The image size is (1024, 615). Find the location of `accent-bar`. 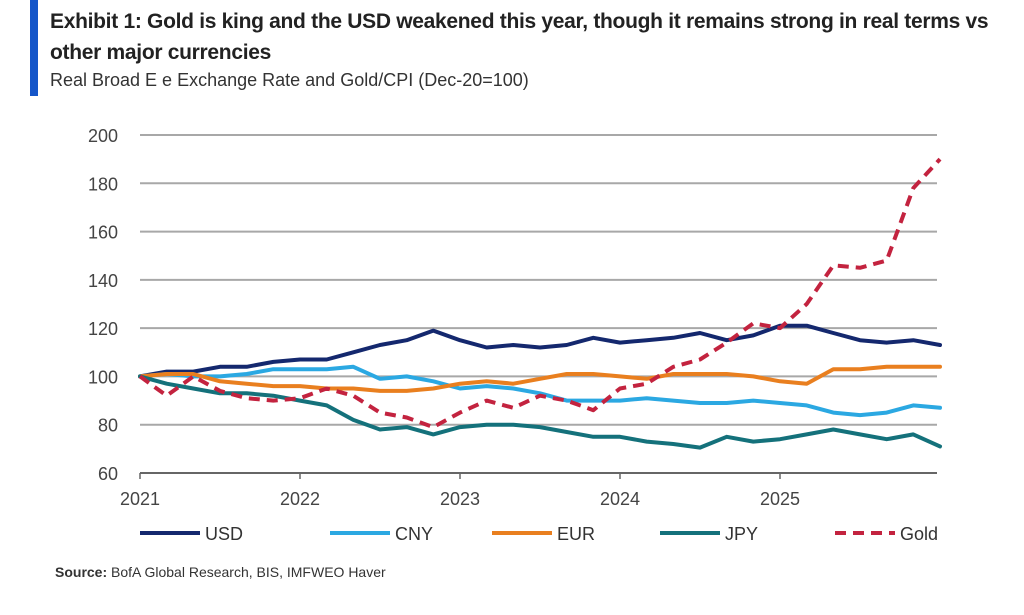

accent-bar is located at coordinates (34, 48).